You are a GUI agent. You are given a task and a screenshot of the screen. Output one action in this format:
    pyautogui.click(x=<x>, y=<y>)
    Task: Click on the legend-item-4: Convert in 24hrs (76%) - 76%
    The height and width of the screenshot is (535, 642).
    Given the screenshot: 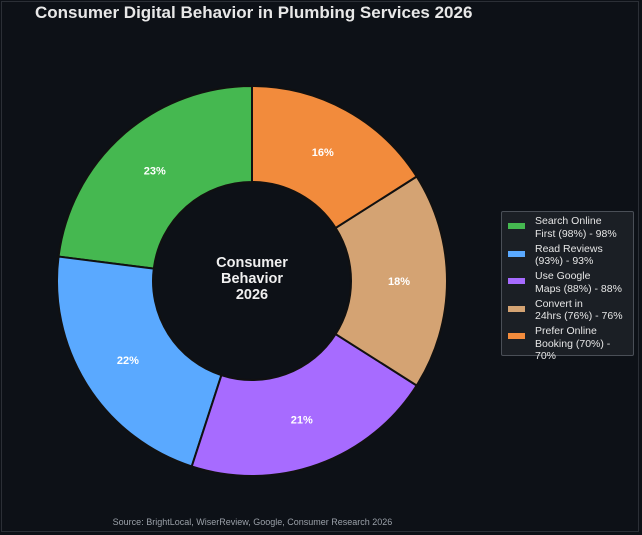 What is the action you would take?
    pyautogui.click(x=568, y=312)
    